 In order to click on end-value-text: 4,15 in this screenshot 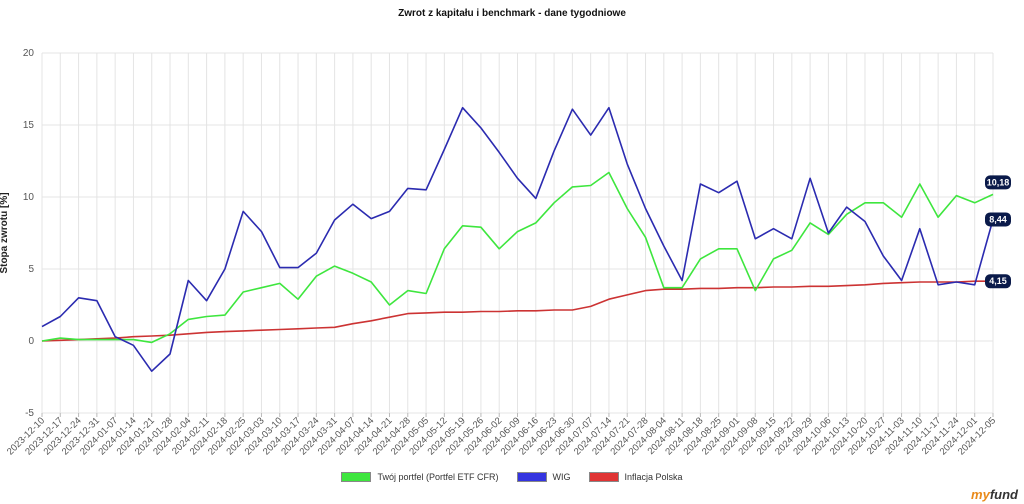, I will do `click(998, 281)`.